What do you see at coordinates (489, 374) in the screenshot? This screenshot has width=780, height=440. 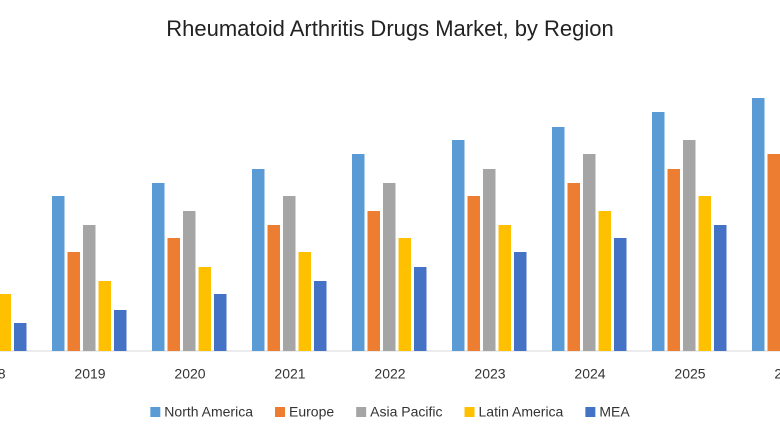 I see `x-tick-label: 2023` at bounding box center [489, 374].